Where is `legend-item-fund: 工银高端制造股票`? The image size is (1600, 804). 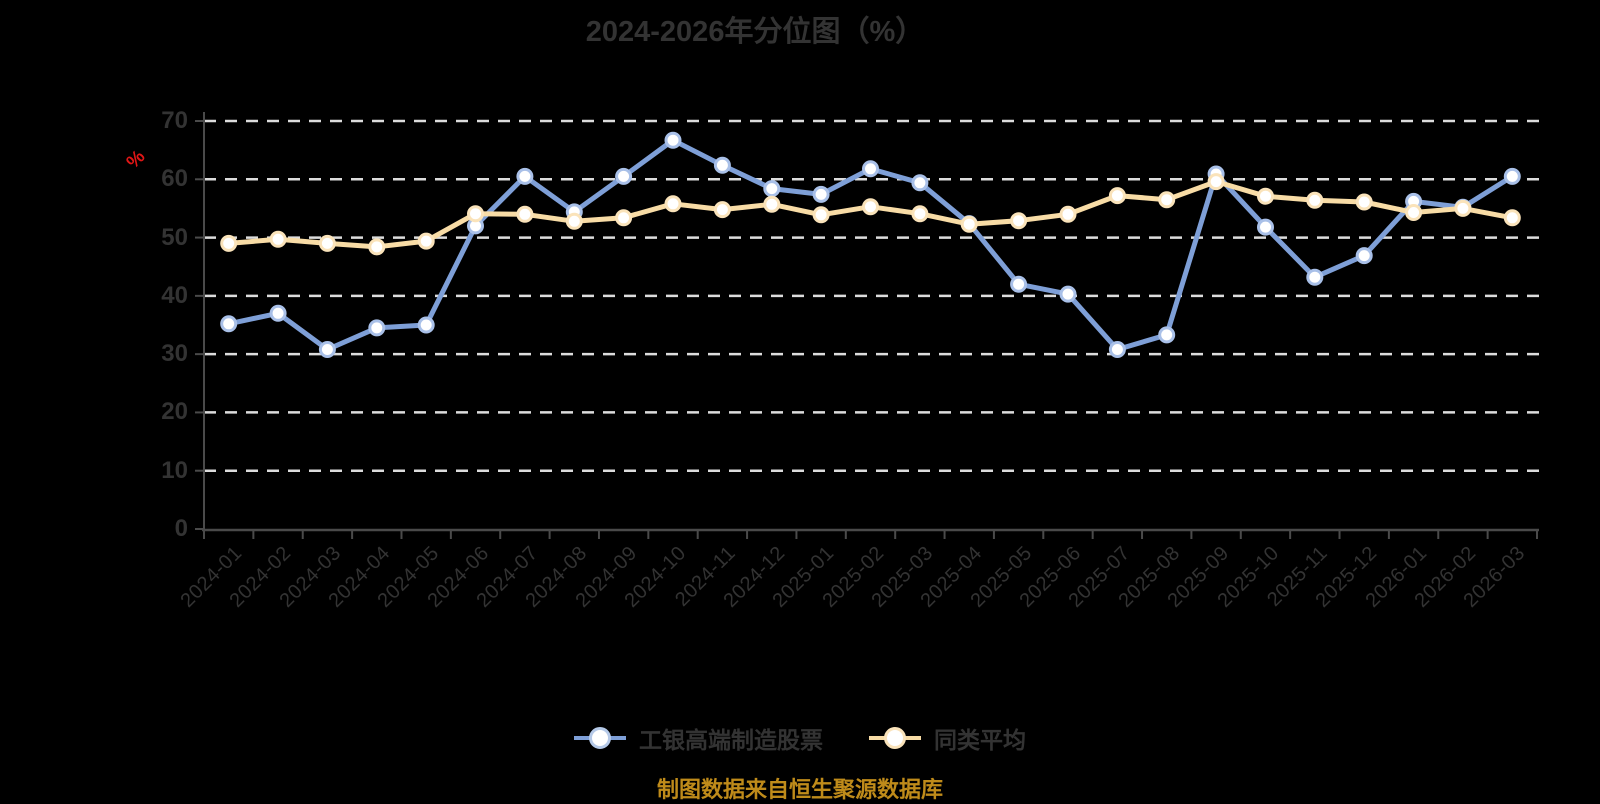
legend-item-fund: 工银高端制造股票 is located at coordinates (698, 738).